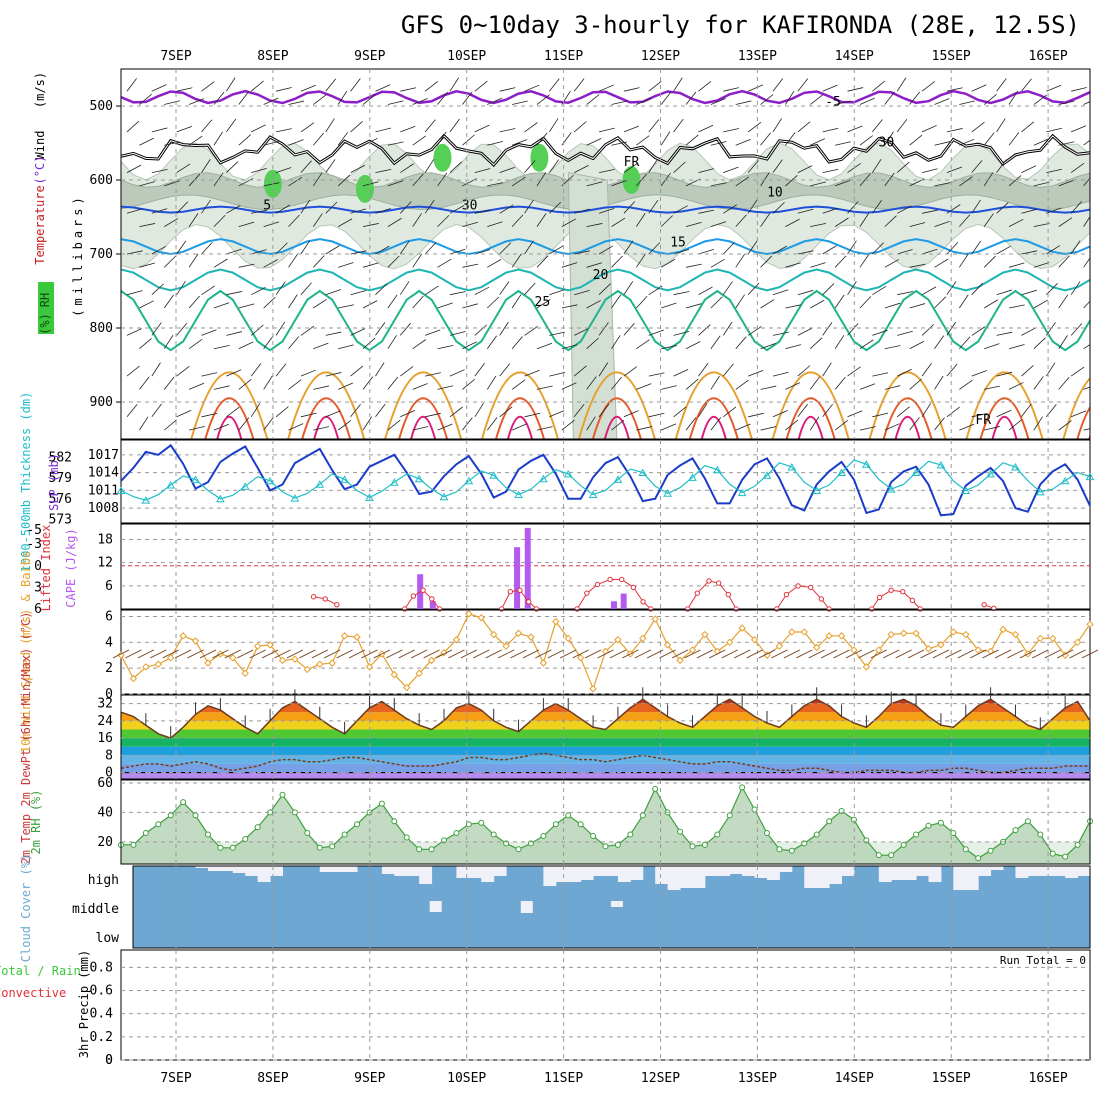  I want to click on date-tick-label: 11SEP, so click(563, 56).